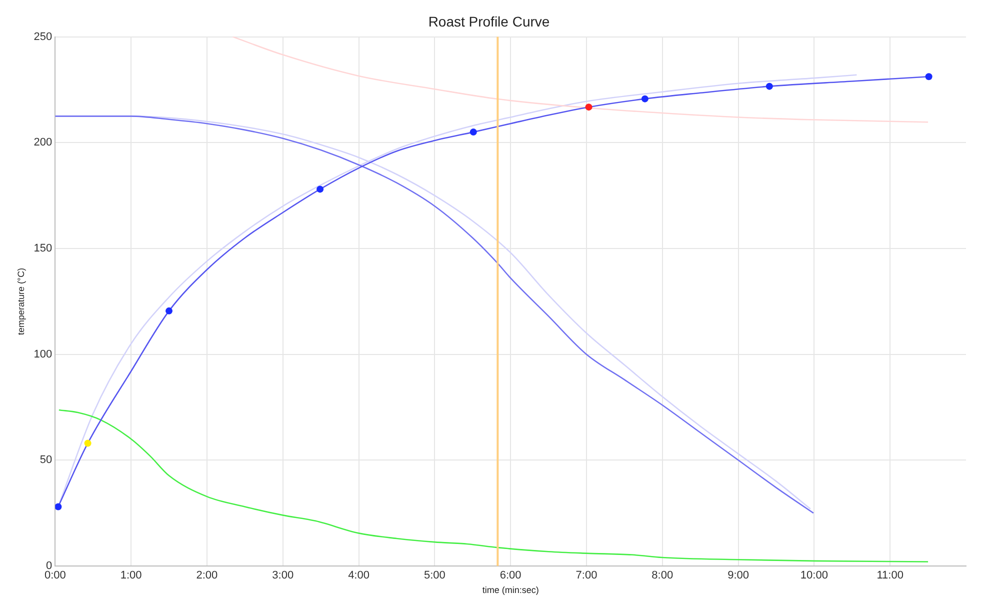  Describe the element at coordinates (359, 576) in the screenshot. I see `x-tick-label: 4:00` at that location.